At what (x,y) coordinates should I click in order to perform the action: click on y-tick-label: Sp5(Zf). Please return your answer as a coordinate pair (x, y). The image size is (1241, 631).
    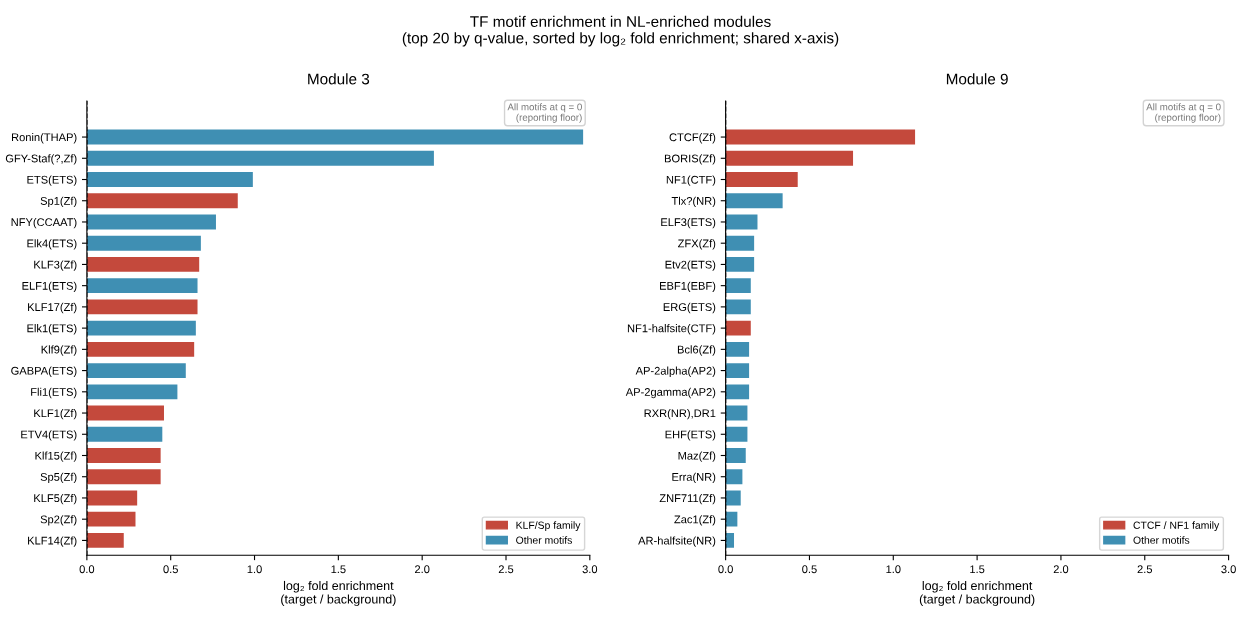
    Looking at the image, I should click on (58, 478).